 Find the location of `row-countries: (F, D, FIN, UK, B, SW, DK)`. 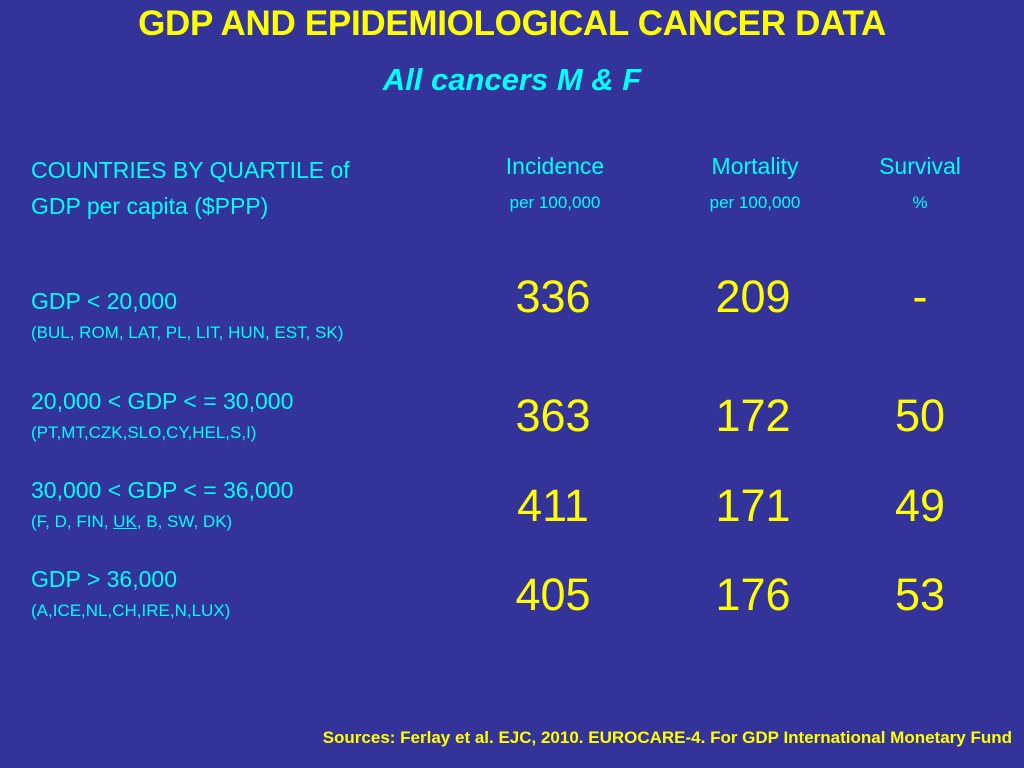

row-countries: (F, D, FIN, UK, B, SW, DK) is located at coordinates (162, 522).